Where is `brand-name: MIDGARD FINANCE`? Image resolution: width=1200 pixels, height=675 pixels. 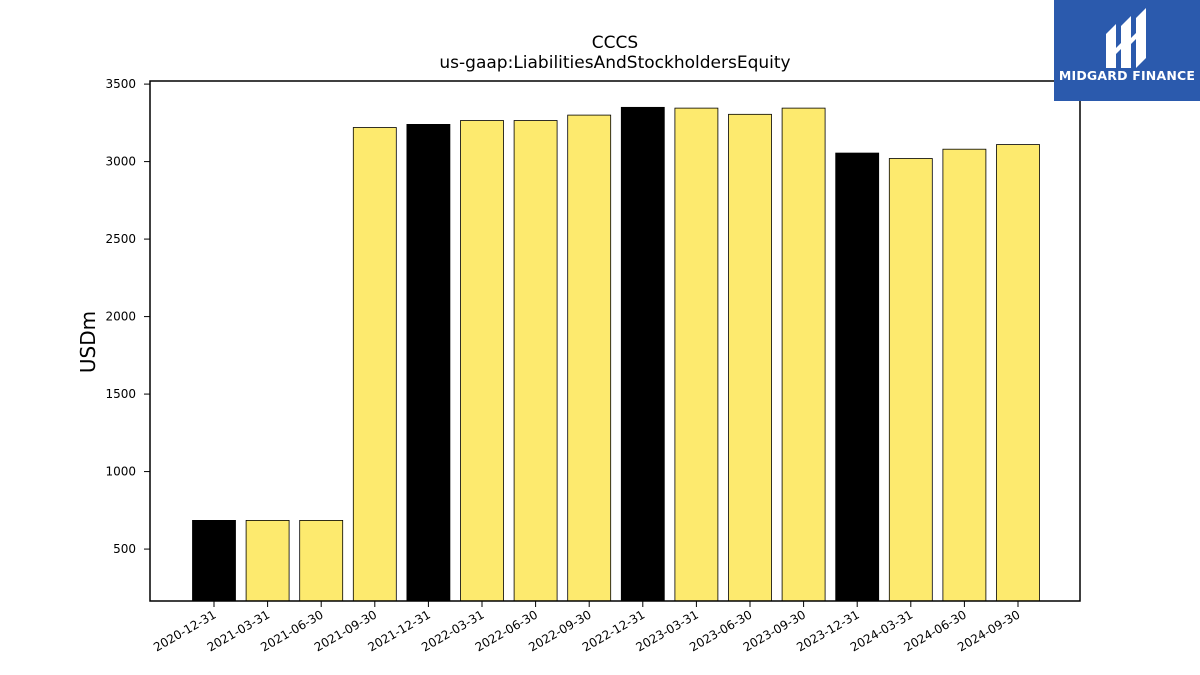
brand-name: MIDGARD FINANCE is located at coordinates (1127, 75).